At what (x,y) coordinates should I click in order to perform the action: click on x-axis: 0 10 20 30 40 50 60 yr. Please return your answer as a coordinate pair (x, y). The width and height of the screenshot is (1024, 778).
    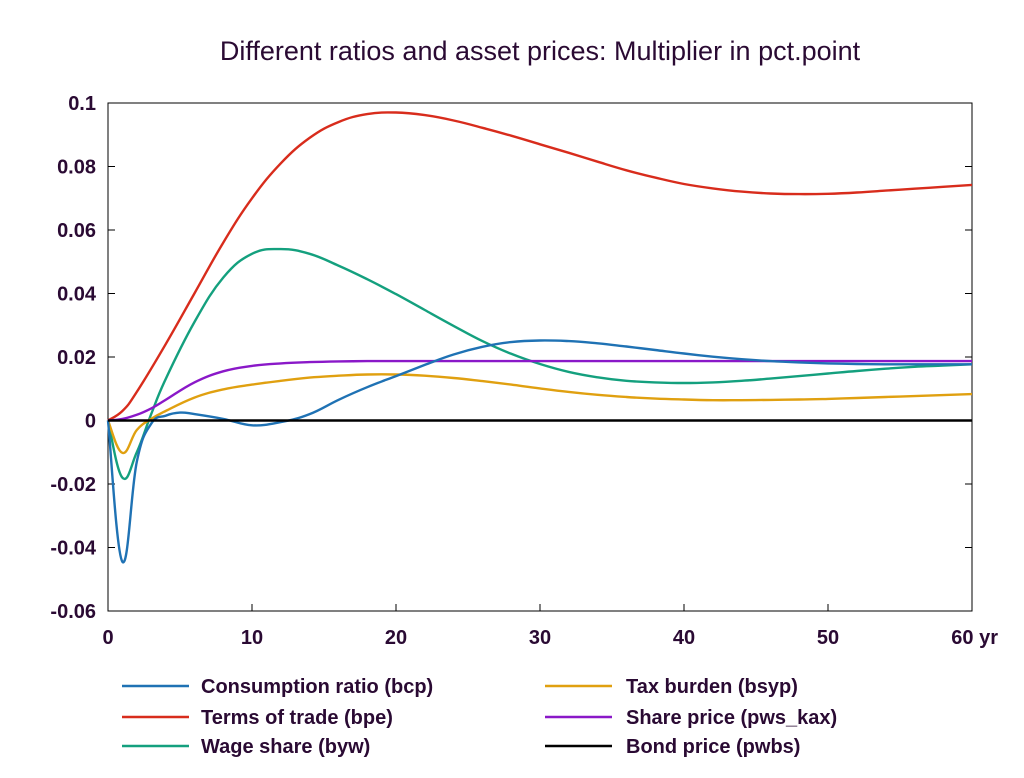
    Looking at the image, I should click on (550, 626).